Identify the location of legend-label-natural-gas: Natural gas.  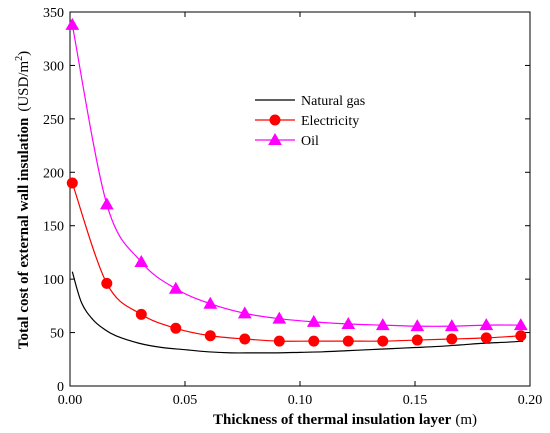
(333, 101).